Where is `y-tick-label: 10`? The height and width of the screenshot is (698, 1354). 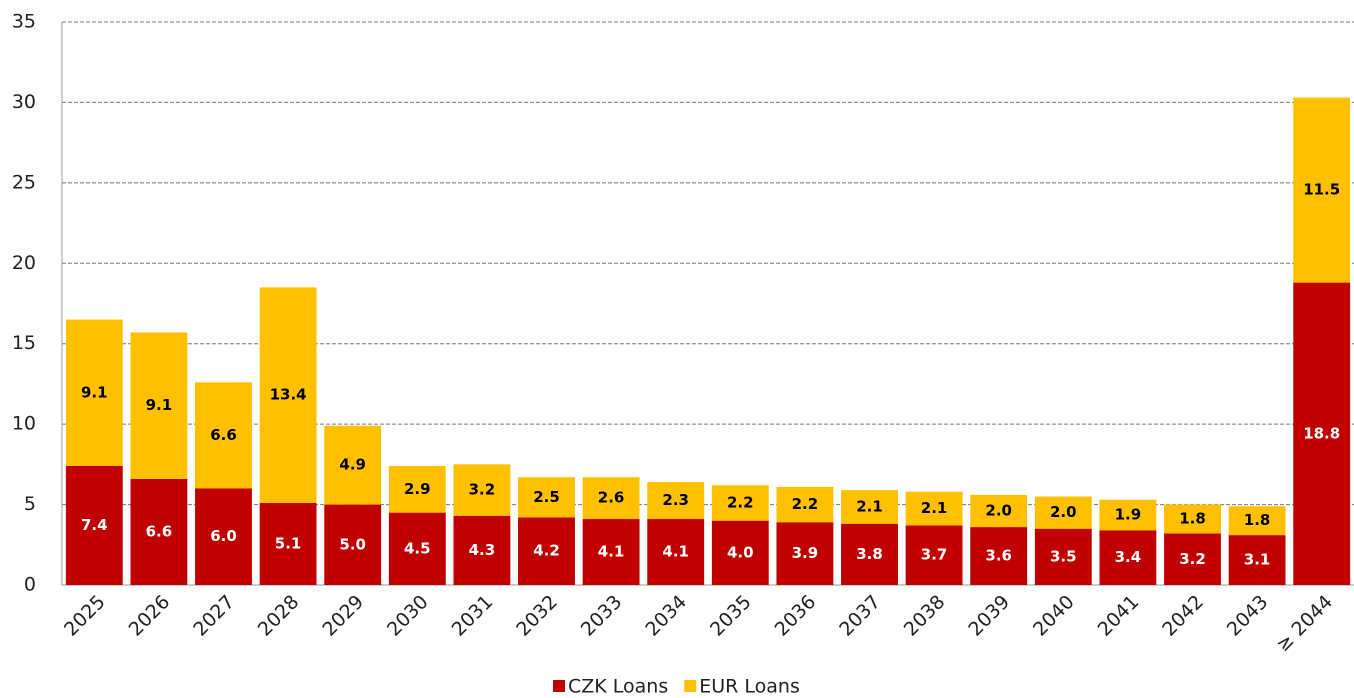 y-tick-label: 10 is located at coordinates (24, 424).